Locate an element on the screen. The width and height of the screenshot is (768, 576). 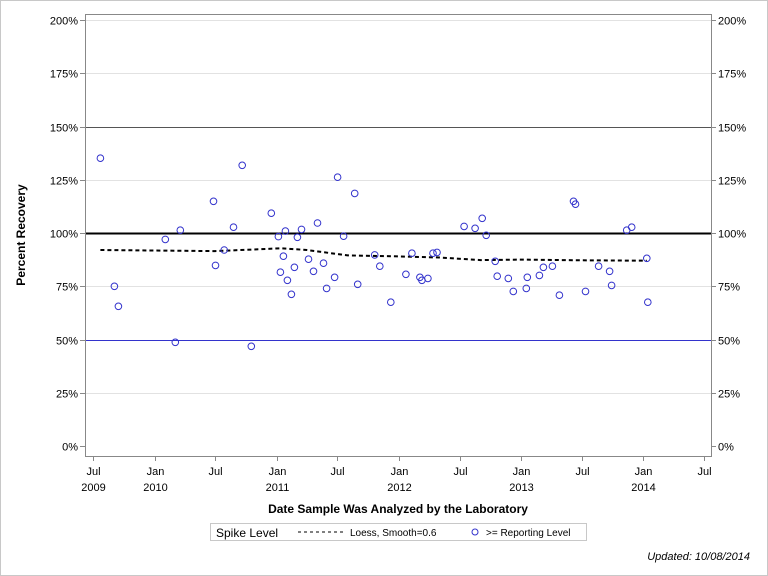
y-axis-title: Percent Recovery is located at coordinates (21, 235).